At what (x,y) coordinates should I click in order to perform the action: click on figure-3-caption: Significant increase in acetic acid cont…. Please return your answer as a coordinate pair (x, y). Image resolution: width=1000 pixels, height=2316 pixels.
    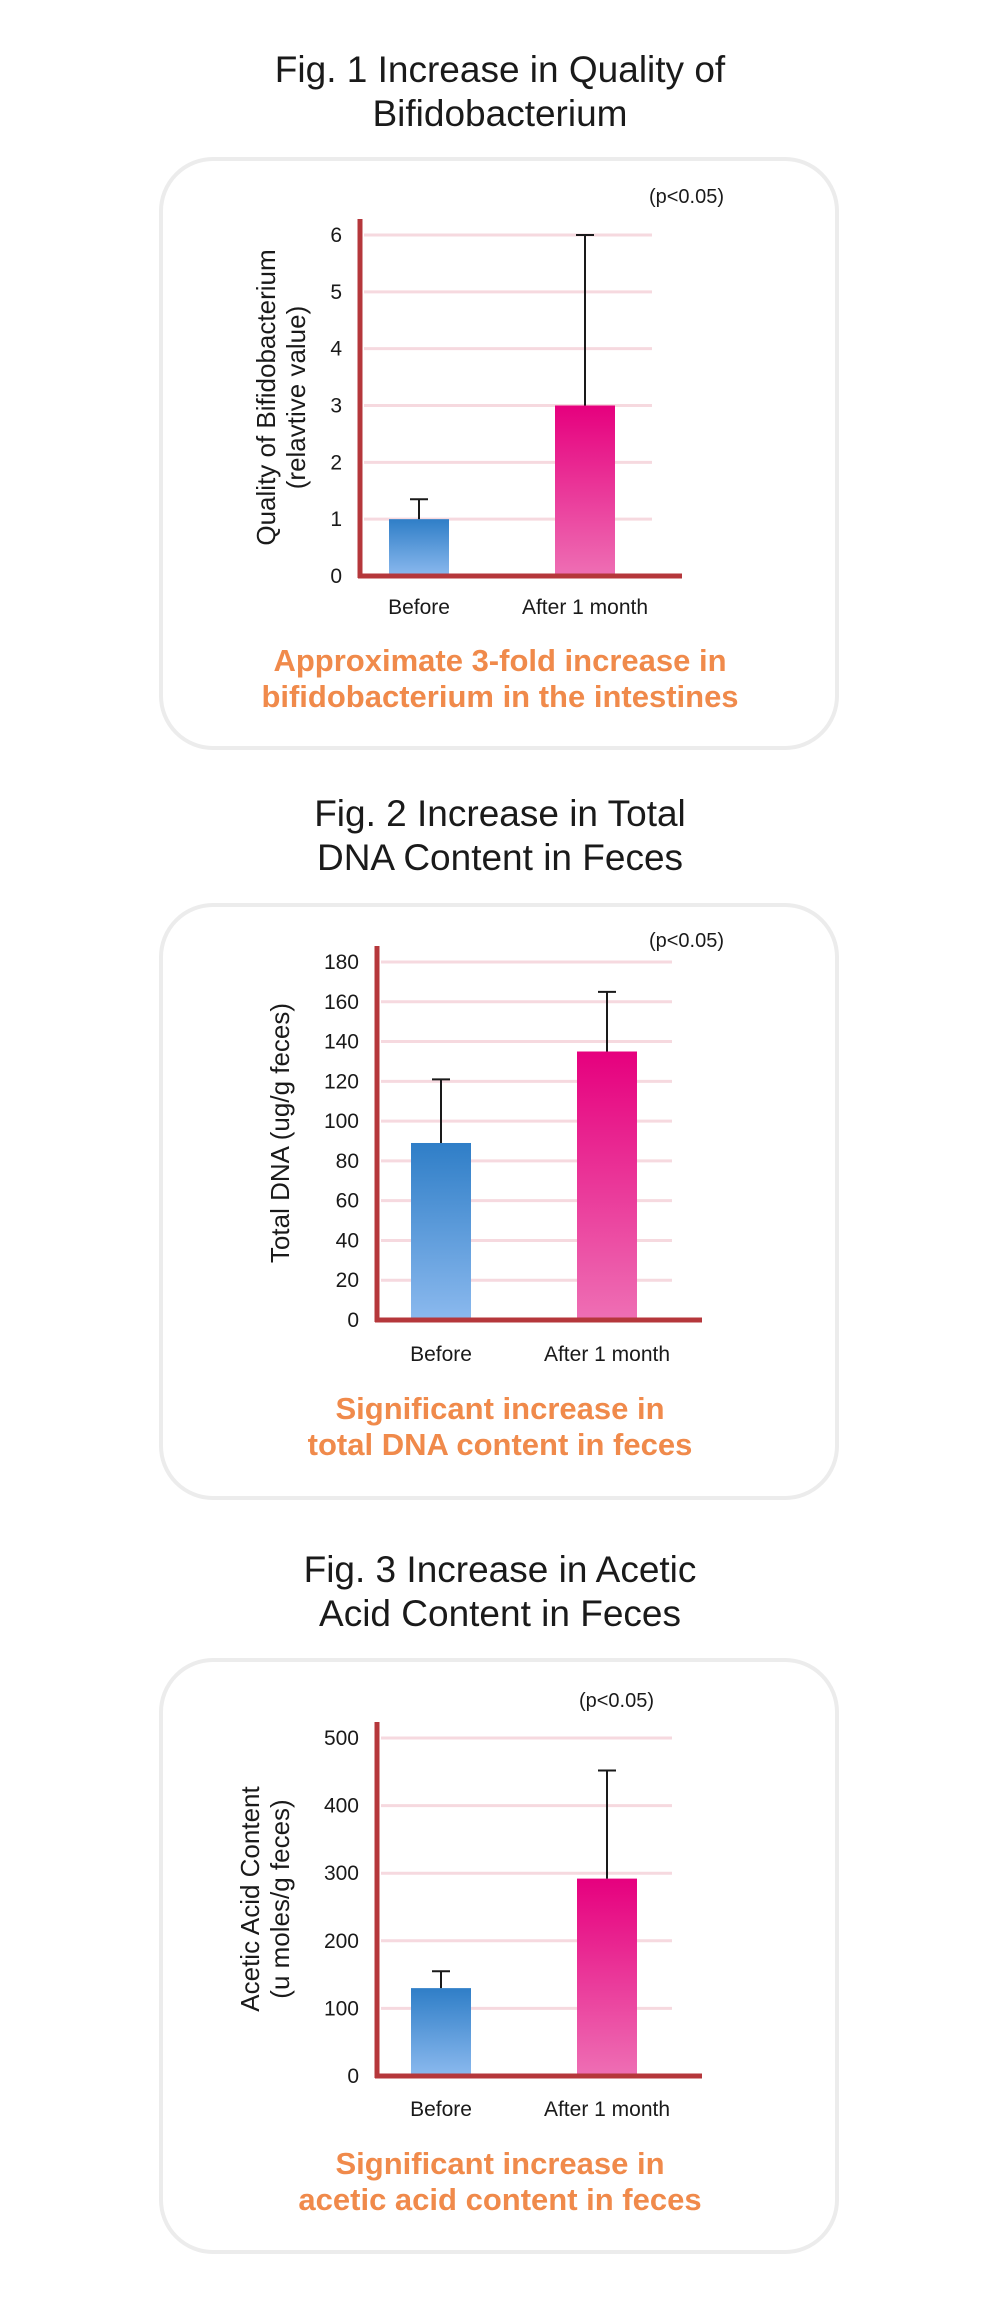
    Looking at the image, I should click on (500, 2182).